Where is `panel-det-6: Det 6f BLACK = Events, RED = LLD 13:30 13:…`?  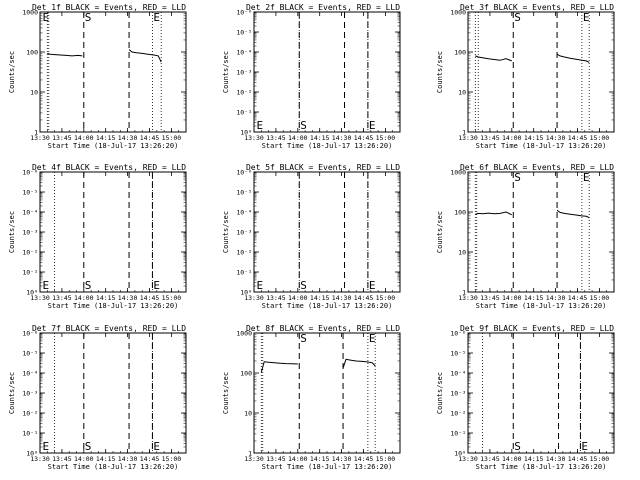 panel-det-6: Det 6f BLACK = Events, RED = LLD 13:30 13:… is located at coordinates (525, 236).